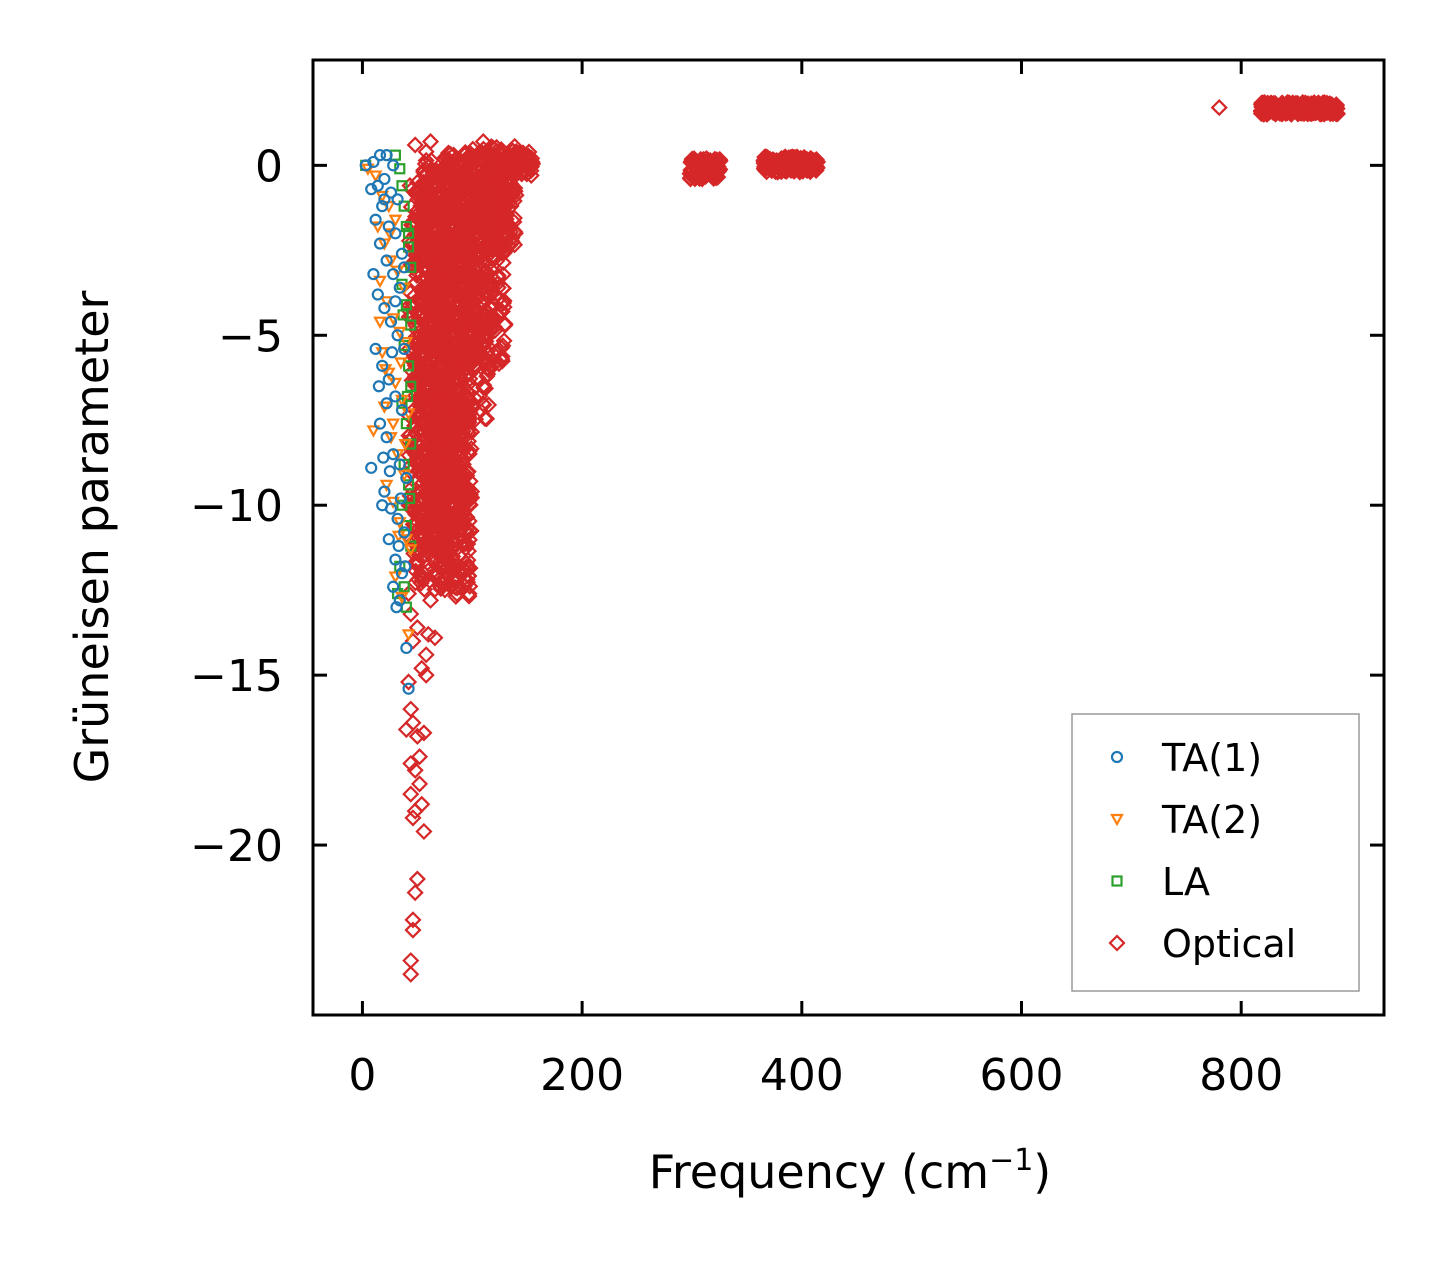  I want to click on y-tick-label: −10, so click(236, 506).